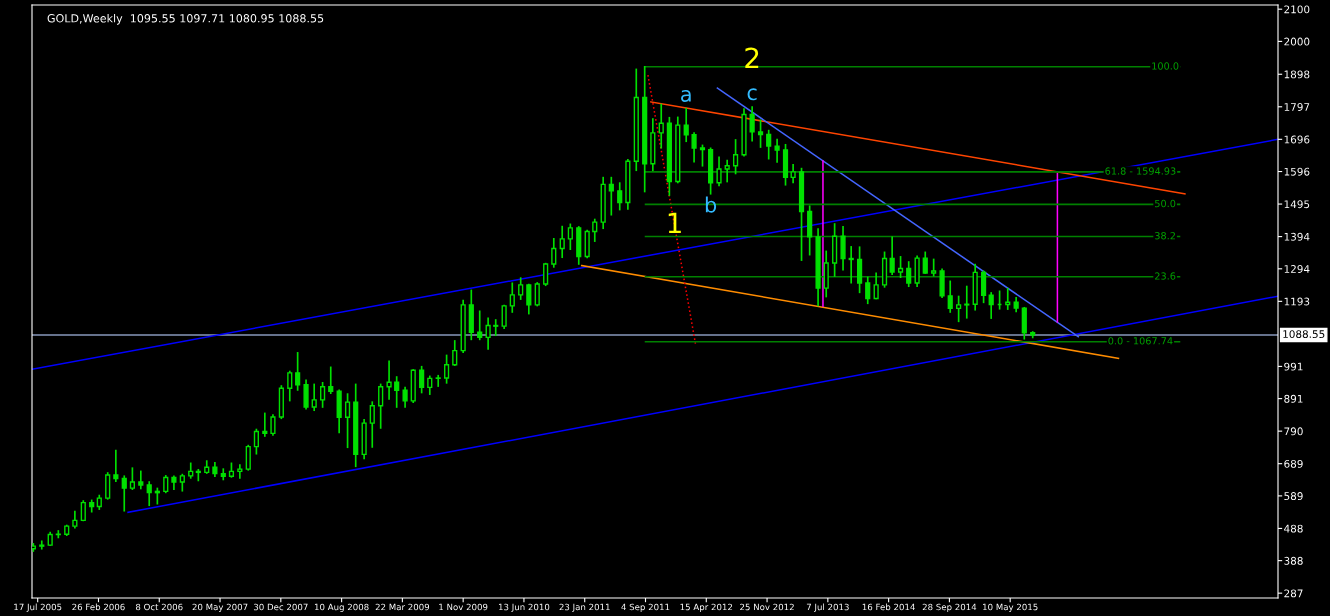 This screenshot has height=616, width=1330. I want to click on x-tick-label: 28 Sep 2014, so click(949, 607).